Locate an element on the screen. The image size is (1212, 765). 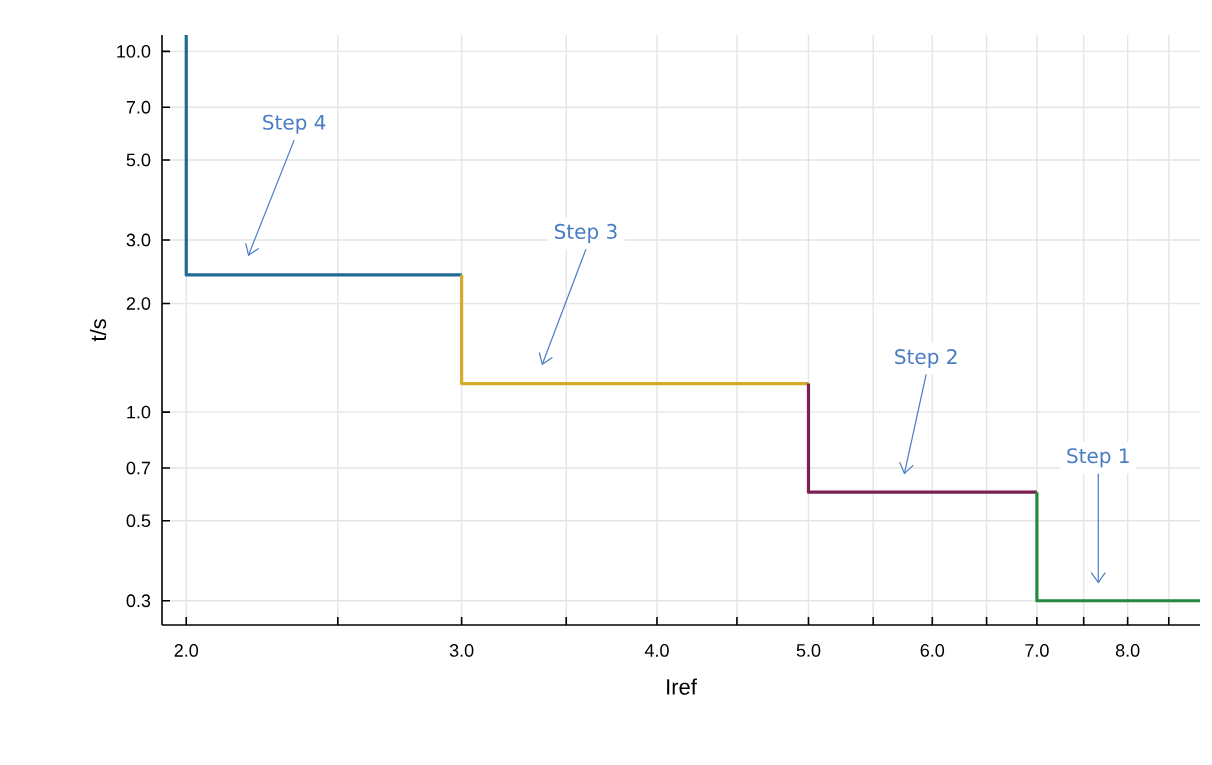
annotation: Step 2 is located at coordinates (926, 359).